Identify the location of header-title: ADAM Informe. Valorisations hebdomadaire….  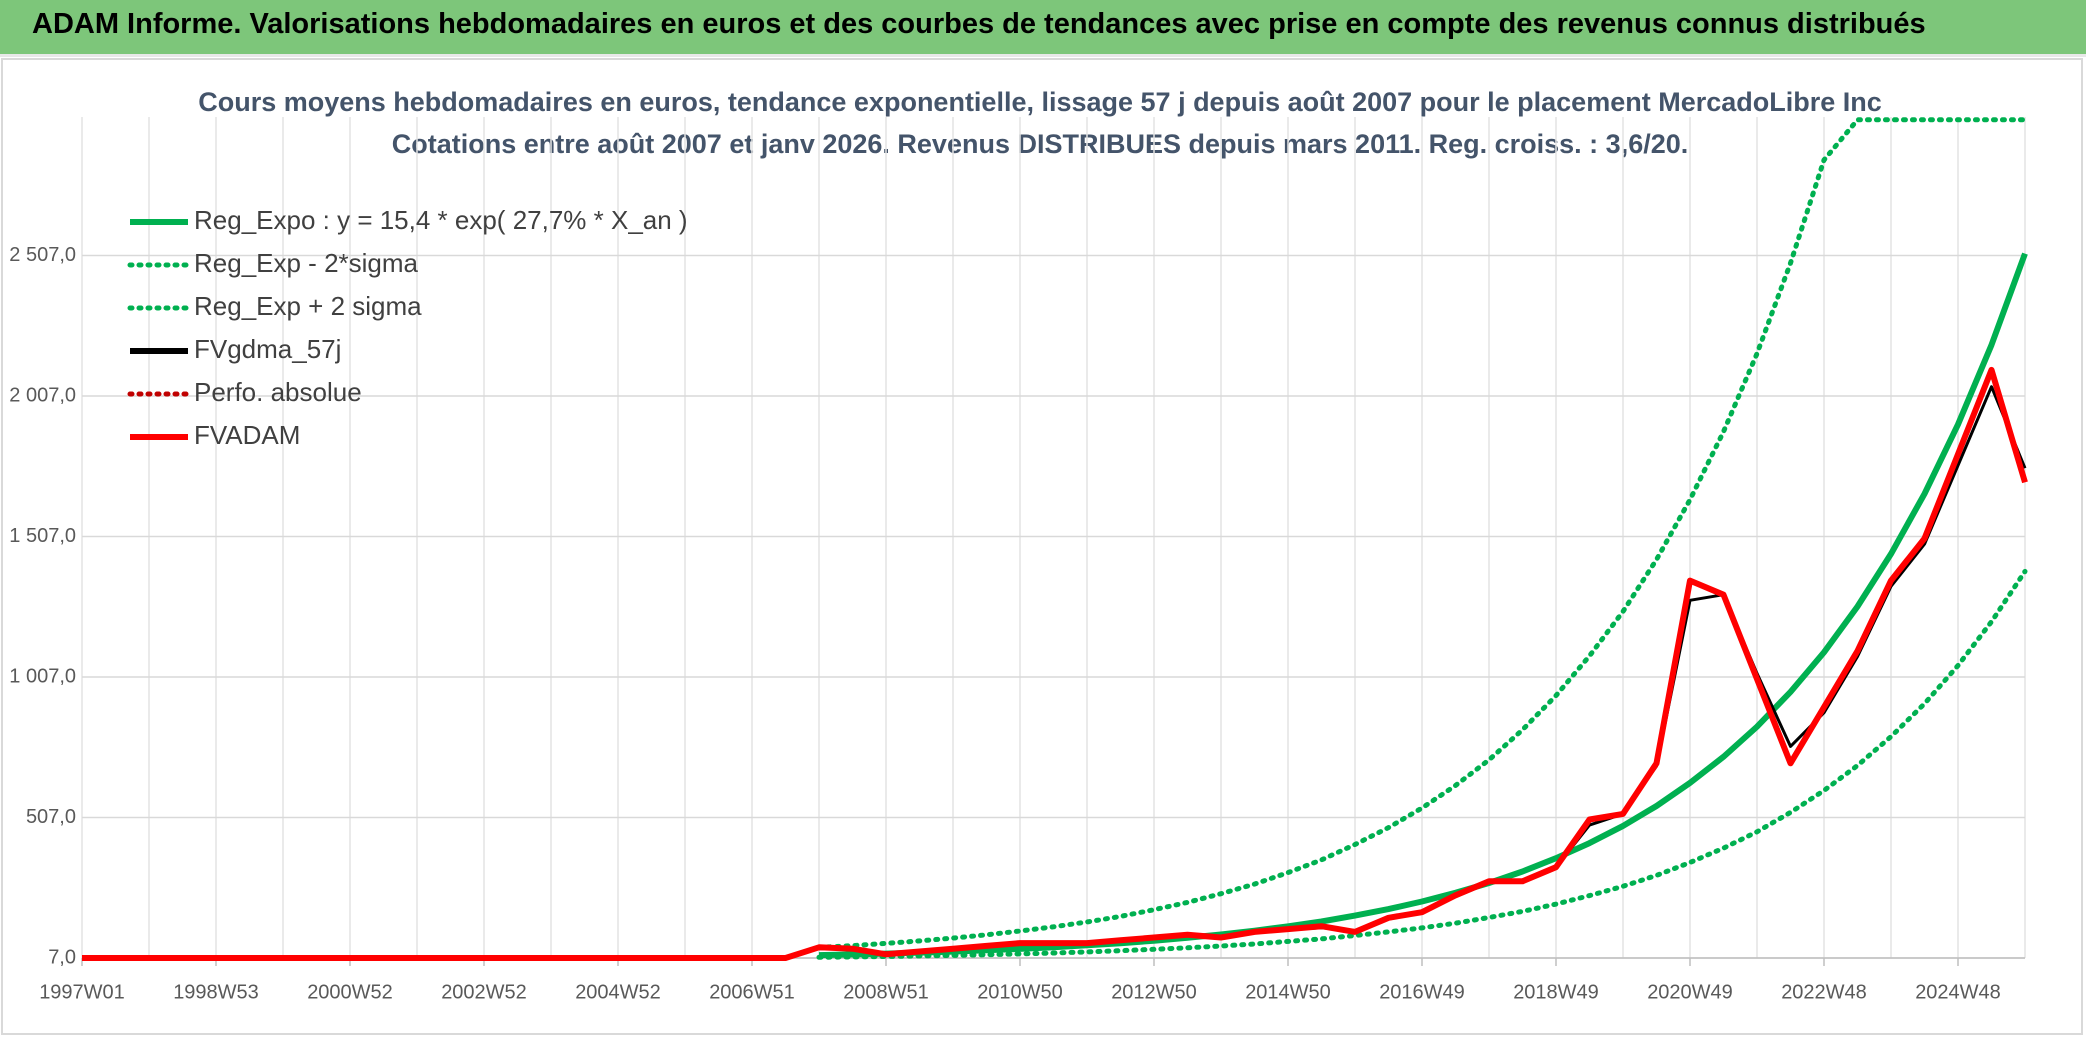
(979, 24).